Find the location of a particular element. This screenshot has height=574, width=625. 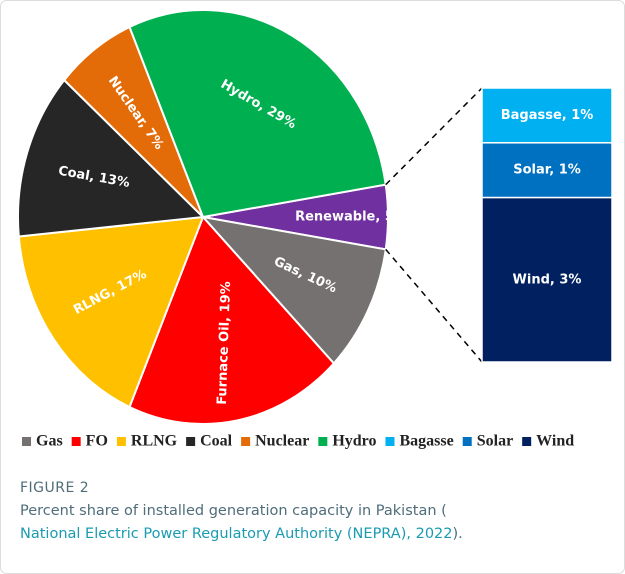

legend-label: Wind is located at coordinates (555, 441).